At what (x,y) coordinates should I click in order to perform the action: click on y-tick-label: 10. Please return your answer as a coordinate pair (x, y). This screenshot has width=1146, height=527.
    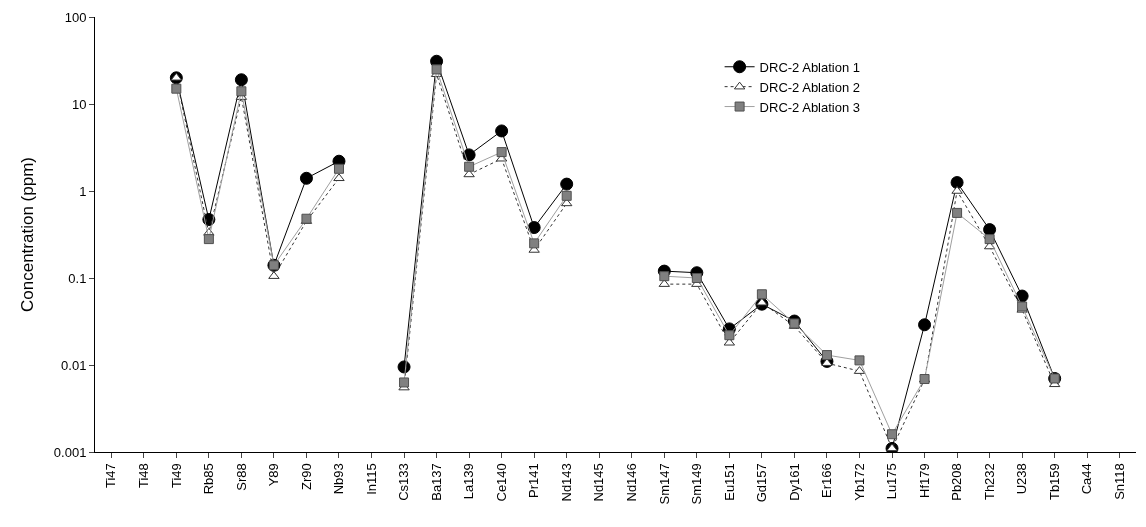
    Looking at the image, I should click on (79, 104).